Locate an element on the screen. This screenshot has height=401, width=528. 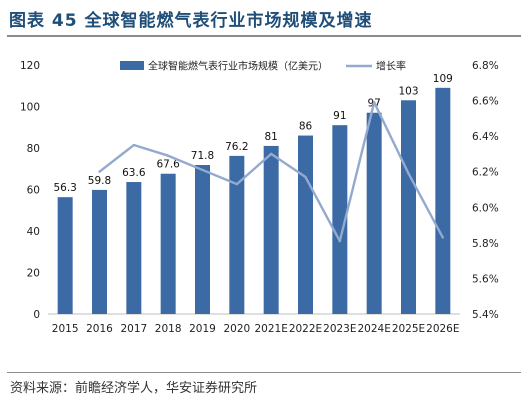
right-y-tick-label: 6.2% is located at coordinates (485, 173).